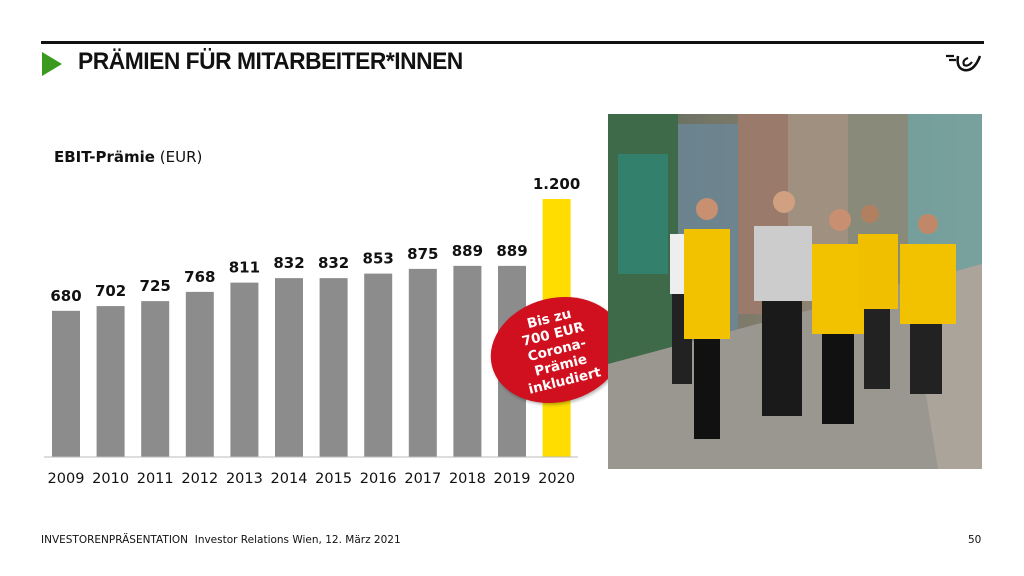  Describe the element at coordinates (467, 251) in the screenshot. I see `data-label-2018: 889` at that location.